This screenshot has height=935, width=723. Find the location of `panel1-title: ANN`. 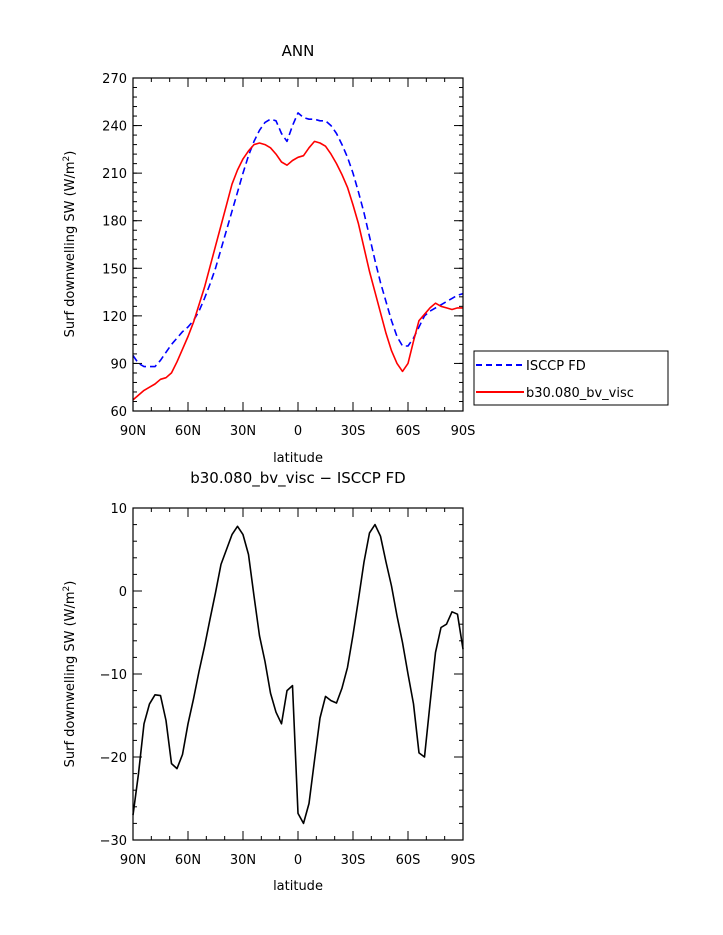

panel1-title: ANN is located at coordinates (298, 51).